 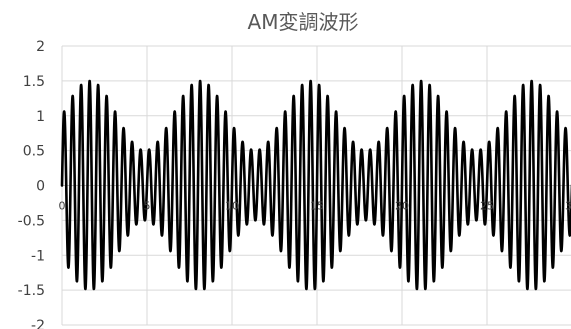 What do you see at coordinates (34, 152) in the screenshot?
I see `y-tick-label: 0.5` at bounding box center [34, 152].